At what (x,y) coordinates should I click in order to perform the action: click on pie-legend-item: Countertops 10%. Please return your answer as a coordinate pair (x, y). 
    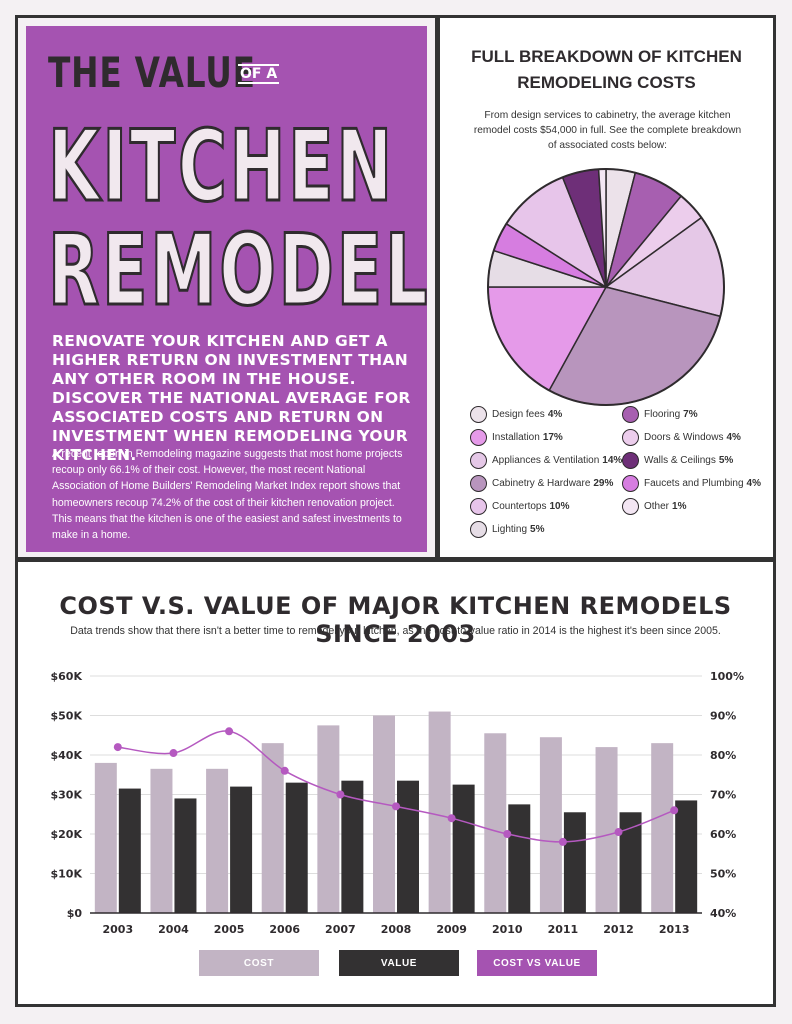
    Looking at the image, I should click on (520, 506).